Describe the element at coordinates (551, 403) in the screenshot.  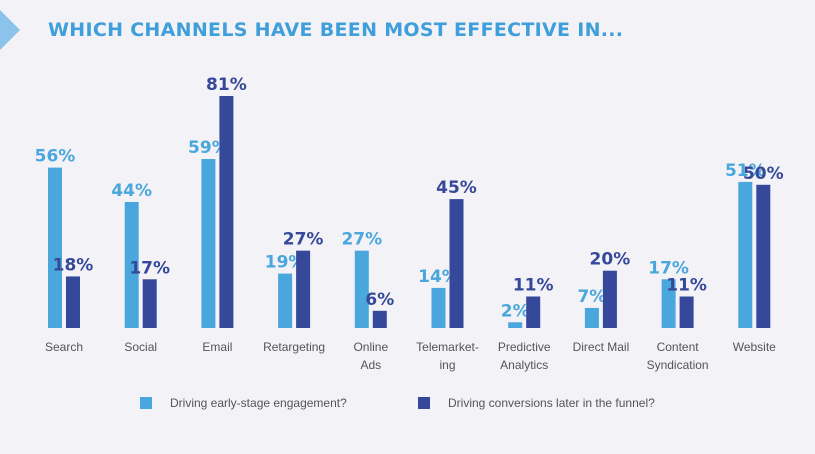
I see `legend-label-later: Driving conversions later in the funnel?` at that location.